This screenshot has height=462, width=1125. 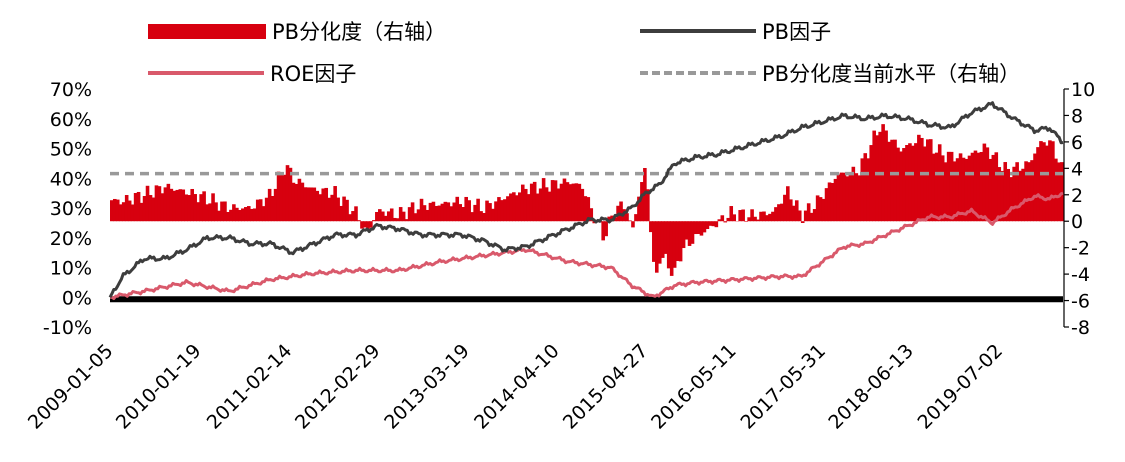 What do you see at coordinates (67, 328) in the screenshot?
I see `left-axis-tick-label: -10%` at bounding box center [67, 328].